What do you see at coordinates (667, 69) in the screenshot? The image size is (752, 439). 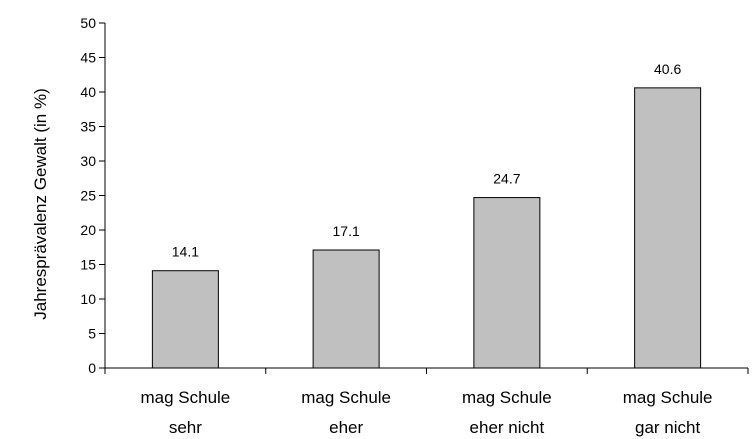 I see `data-label: 40.6` at bounding box center [667, 69].